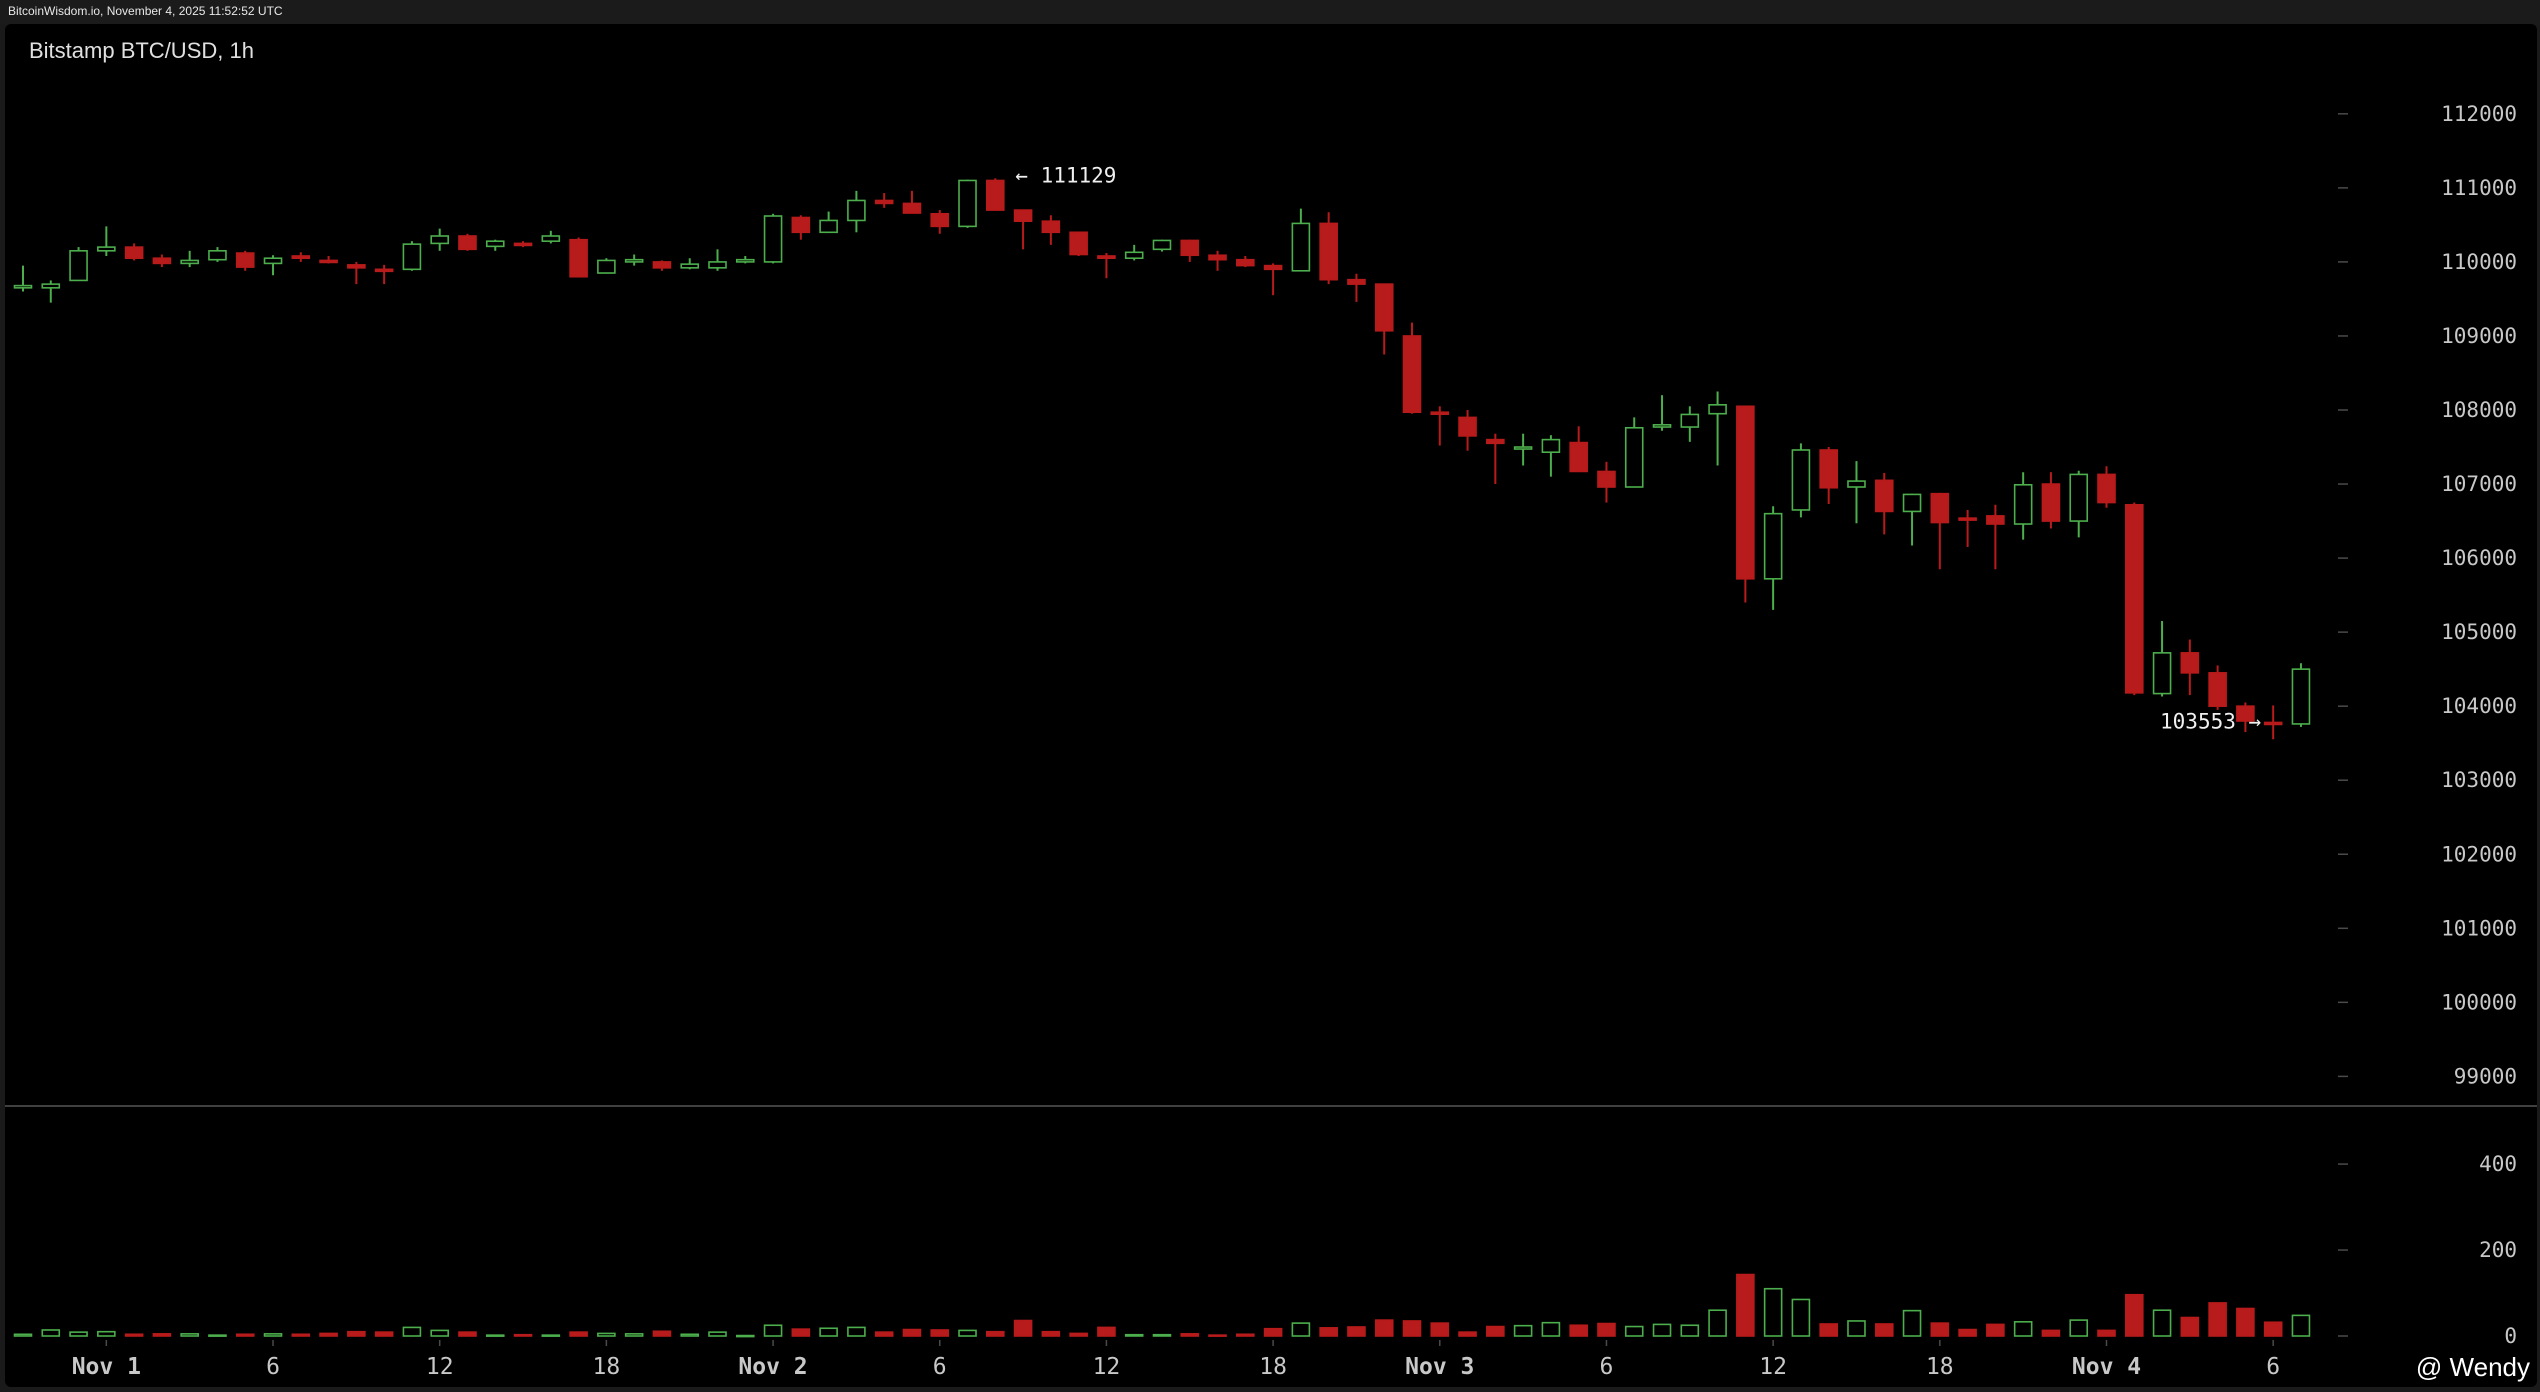 The image size is (2540, 1392). Describe the element at coordinates (2479, 114) in the screenshot. I see `price-tick-label: 112000` at that location.